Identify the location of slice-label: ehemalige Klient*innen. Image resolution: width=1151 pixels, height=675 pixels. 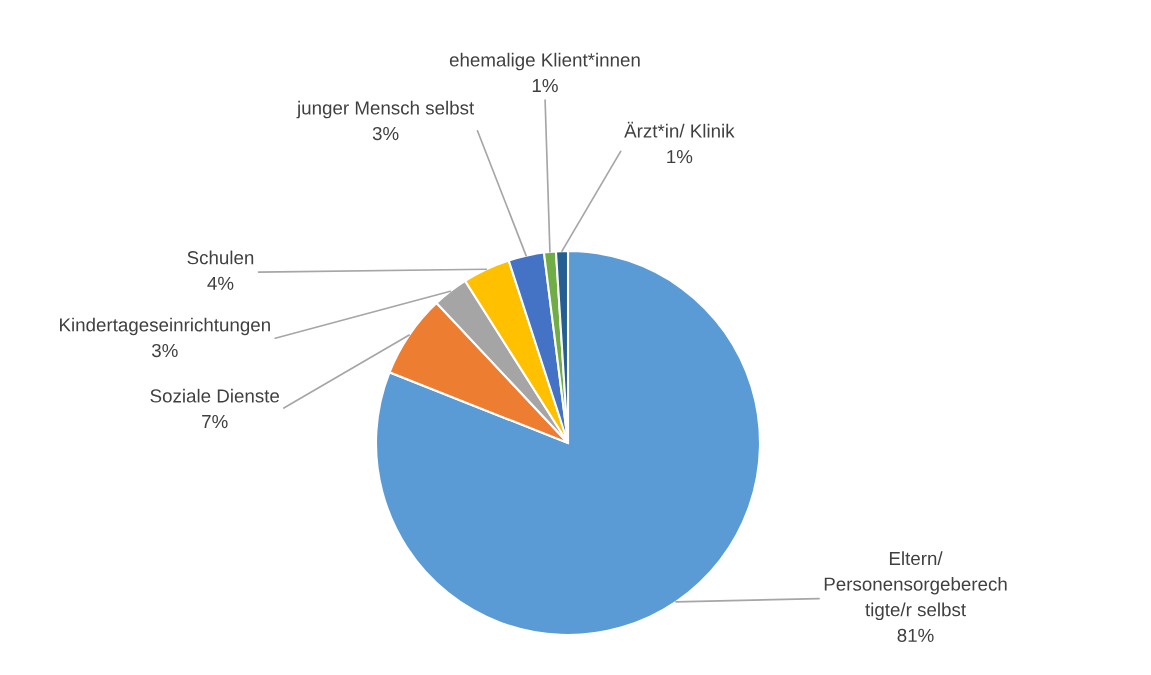
(544, 61).